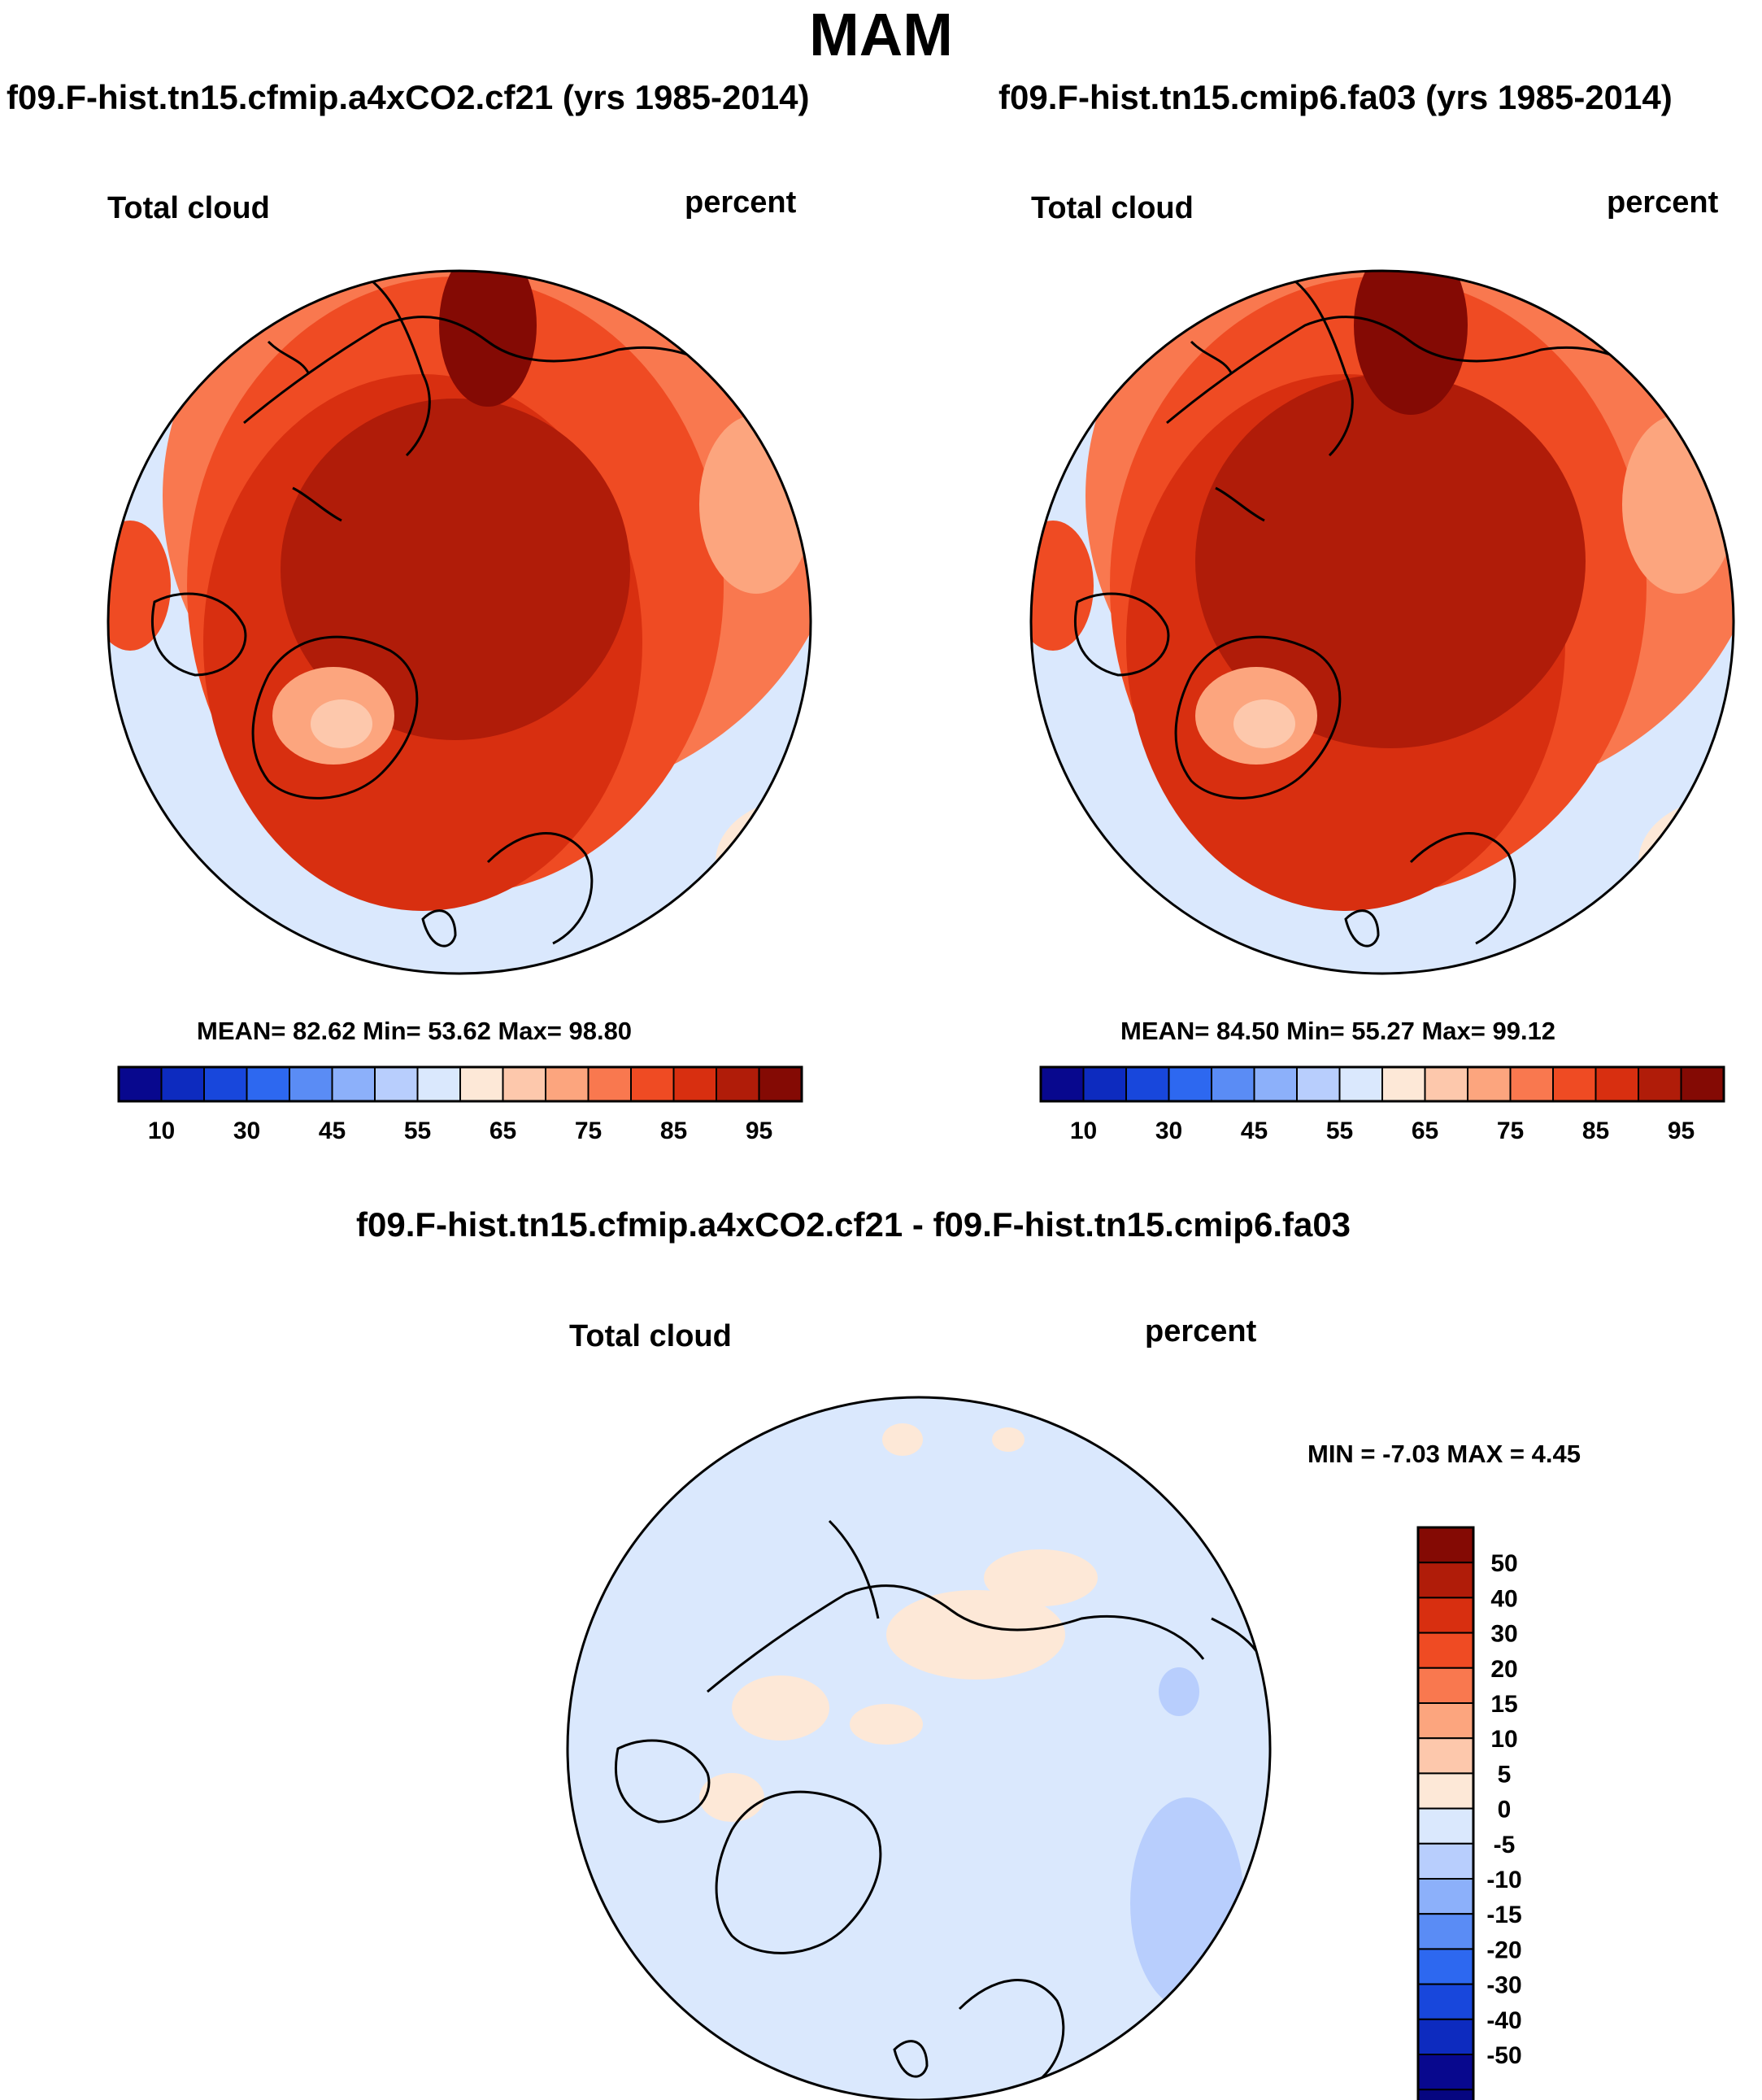 Image resolution: width=1762 pixels, height=2100 pixels. I want to click on map1-greenland-inner, so click(342, 723).